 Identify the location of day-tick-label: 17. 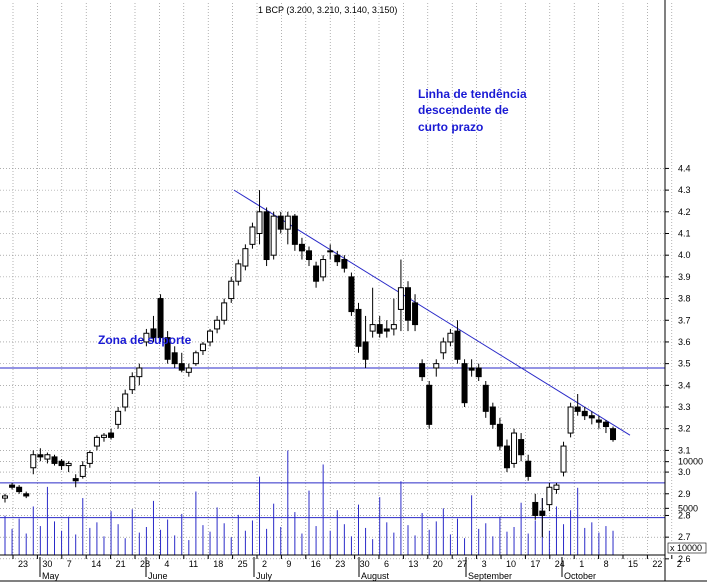
(535, 564).